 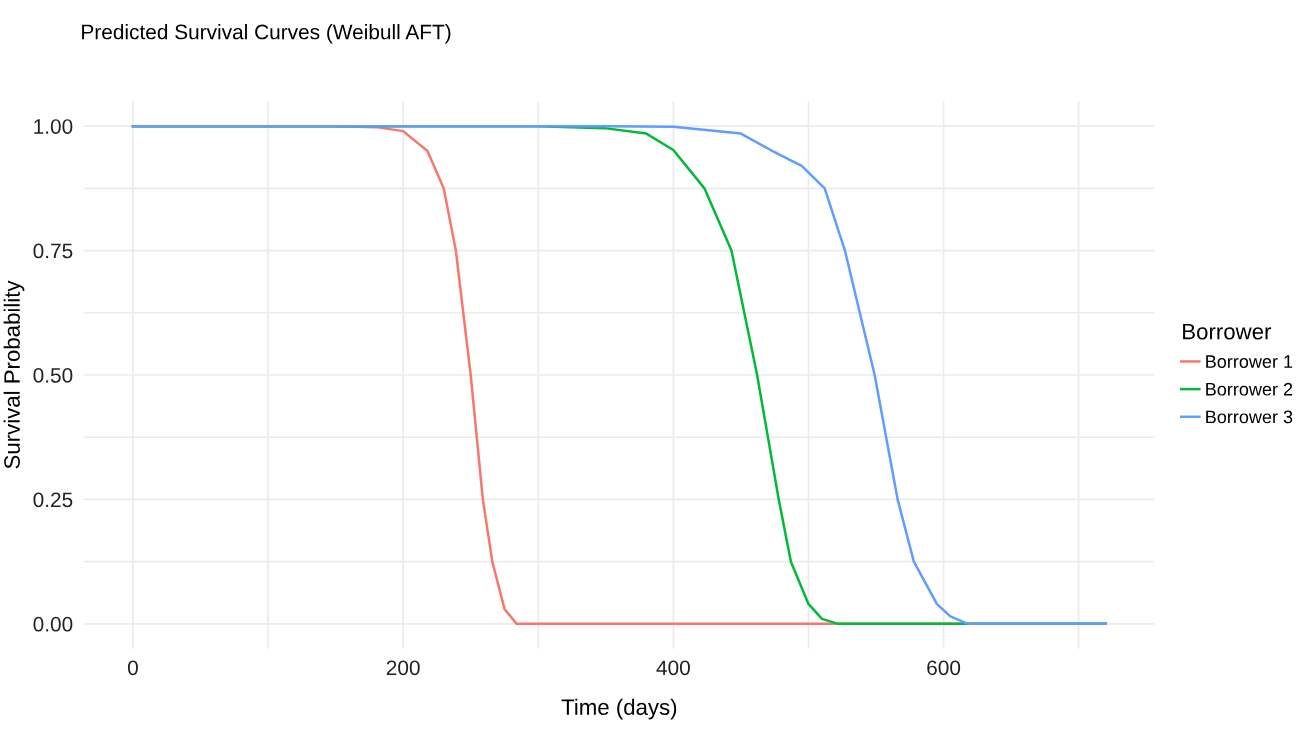 I want to click on chart-title: Predicted Survival Curves (Weibull AFT), so click(x=266, y=34).